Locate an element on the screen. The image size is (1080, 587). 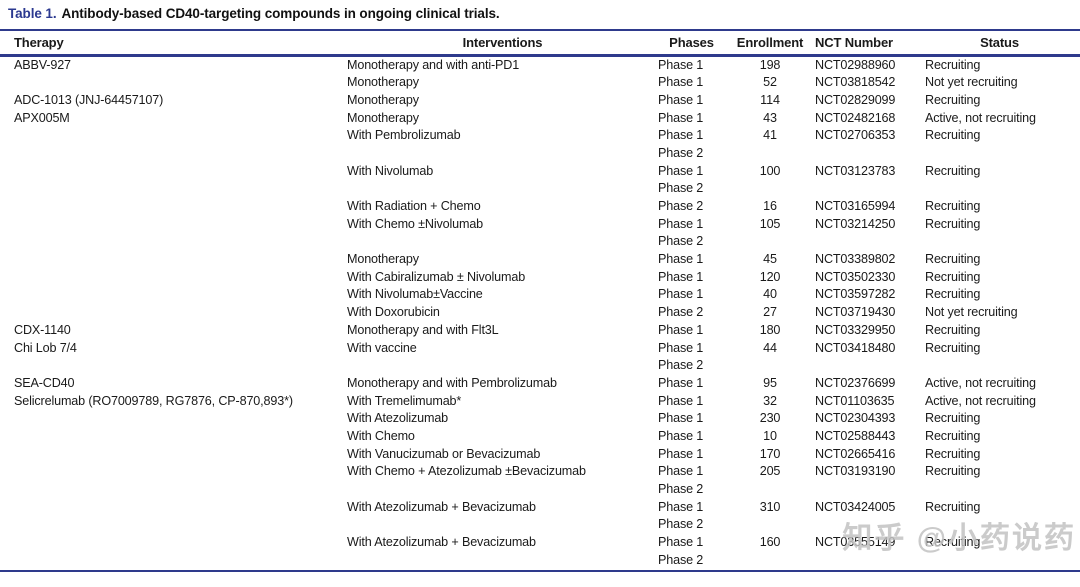
cell-enrollment: 16 is located at coordinates (770, 206).